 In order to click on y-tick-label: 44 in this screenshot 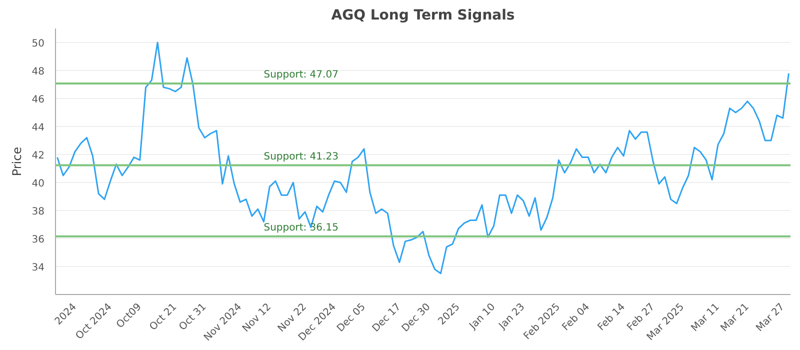, I will do `click(38, 128)`.